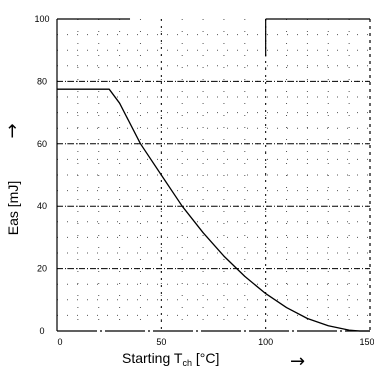 The image size is (374, 374). I want to click on x-tick-label: 150, so click(366, 342).